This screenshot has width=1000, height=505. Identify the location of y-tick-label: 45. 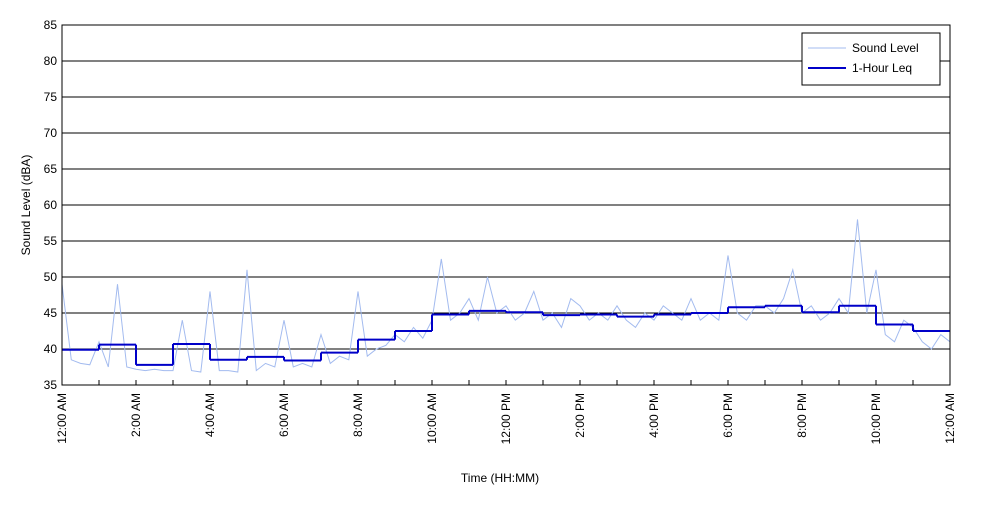
(51, 313).